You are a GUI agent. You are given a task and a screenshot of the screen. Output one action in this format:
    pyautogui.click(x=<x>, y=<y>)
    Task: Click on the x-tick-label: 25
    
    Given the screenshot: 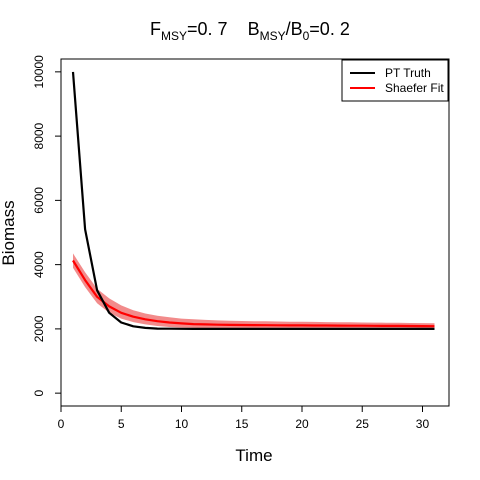 What is the action you would take?
    pyautogui.click(x=363, y=424)
    